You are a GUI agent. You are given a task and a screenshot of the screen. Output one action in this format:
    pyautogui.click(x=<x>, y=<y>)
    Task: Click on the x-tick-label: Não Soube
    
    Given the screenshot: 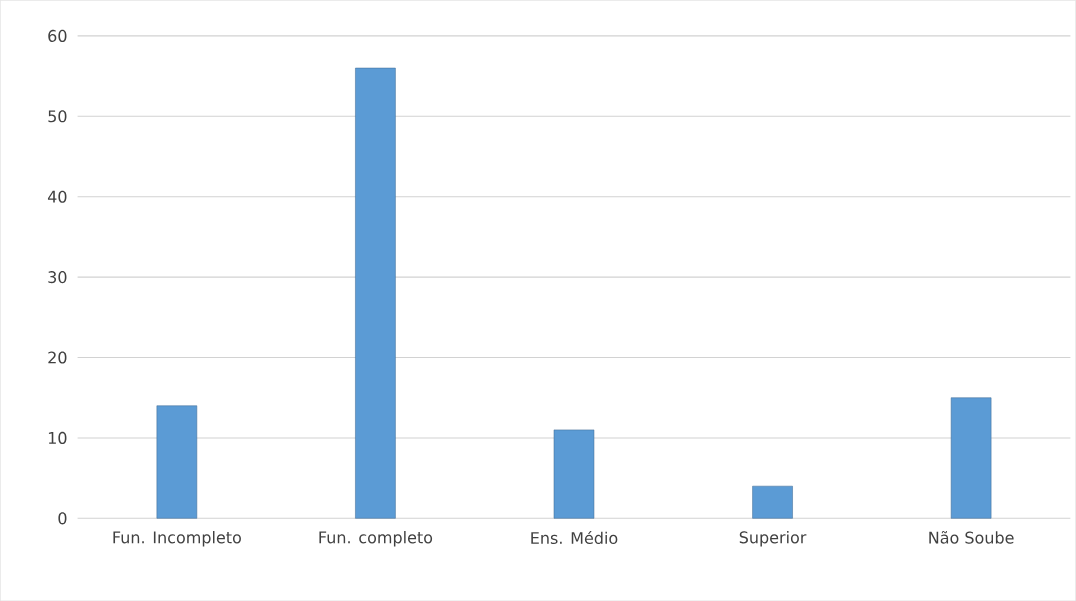 What is the action you would take?
    pyautogui.click(x=971, y=537)
    